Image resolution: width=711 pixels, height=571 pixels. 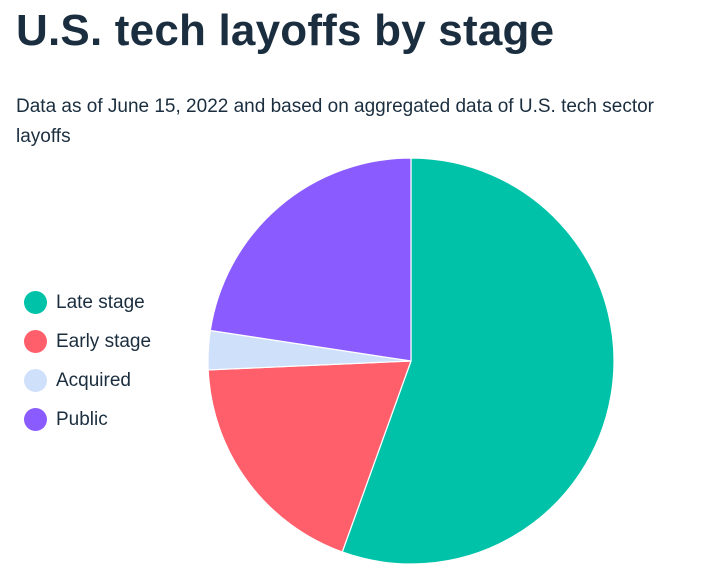 I want to click on legend-item-late-stage: Late stage, so click(x=87, y=302).